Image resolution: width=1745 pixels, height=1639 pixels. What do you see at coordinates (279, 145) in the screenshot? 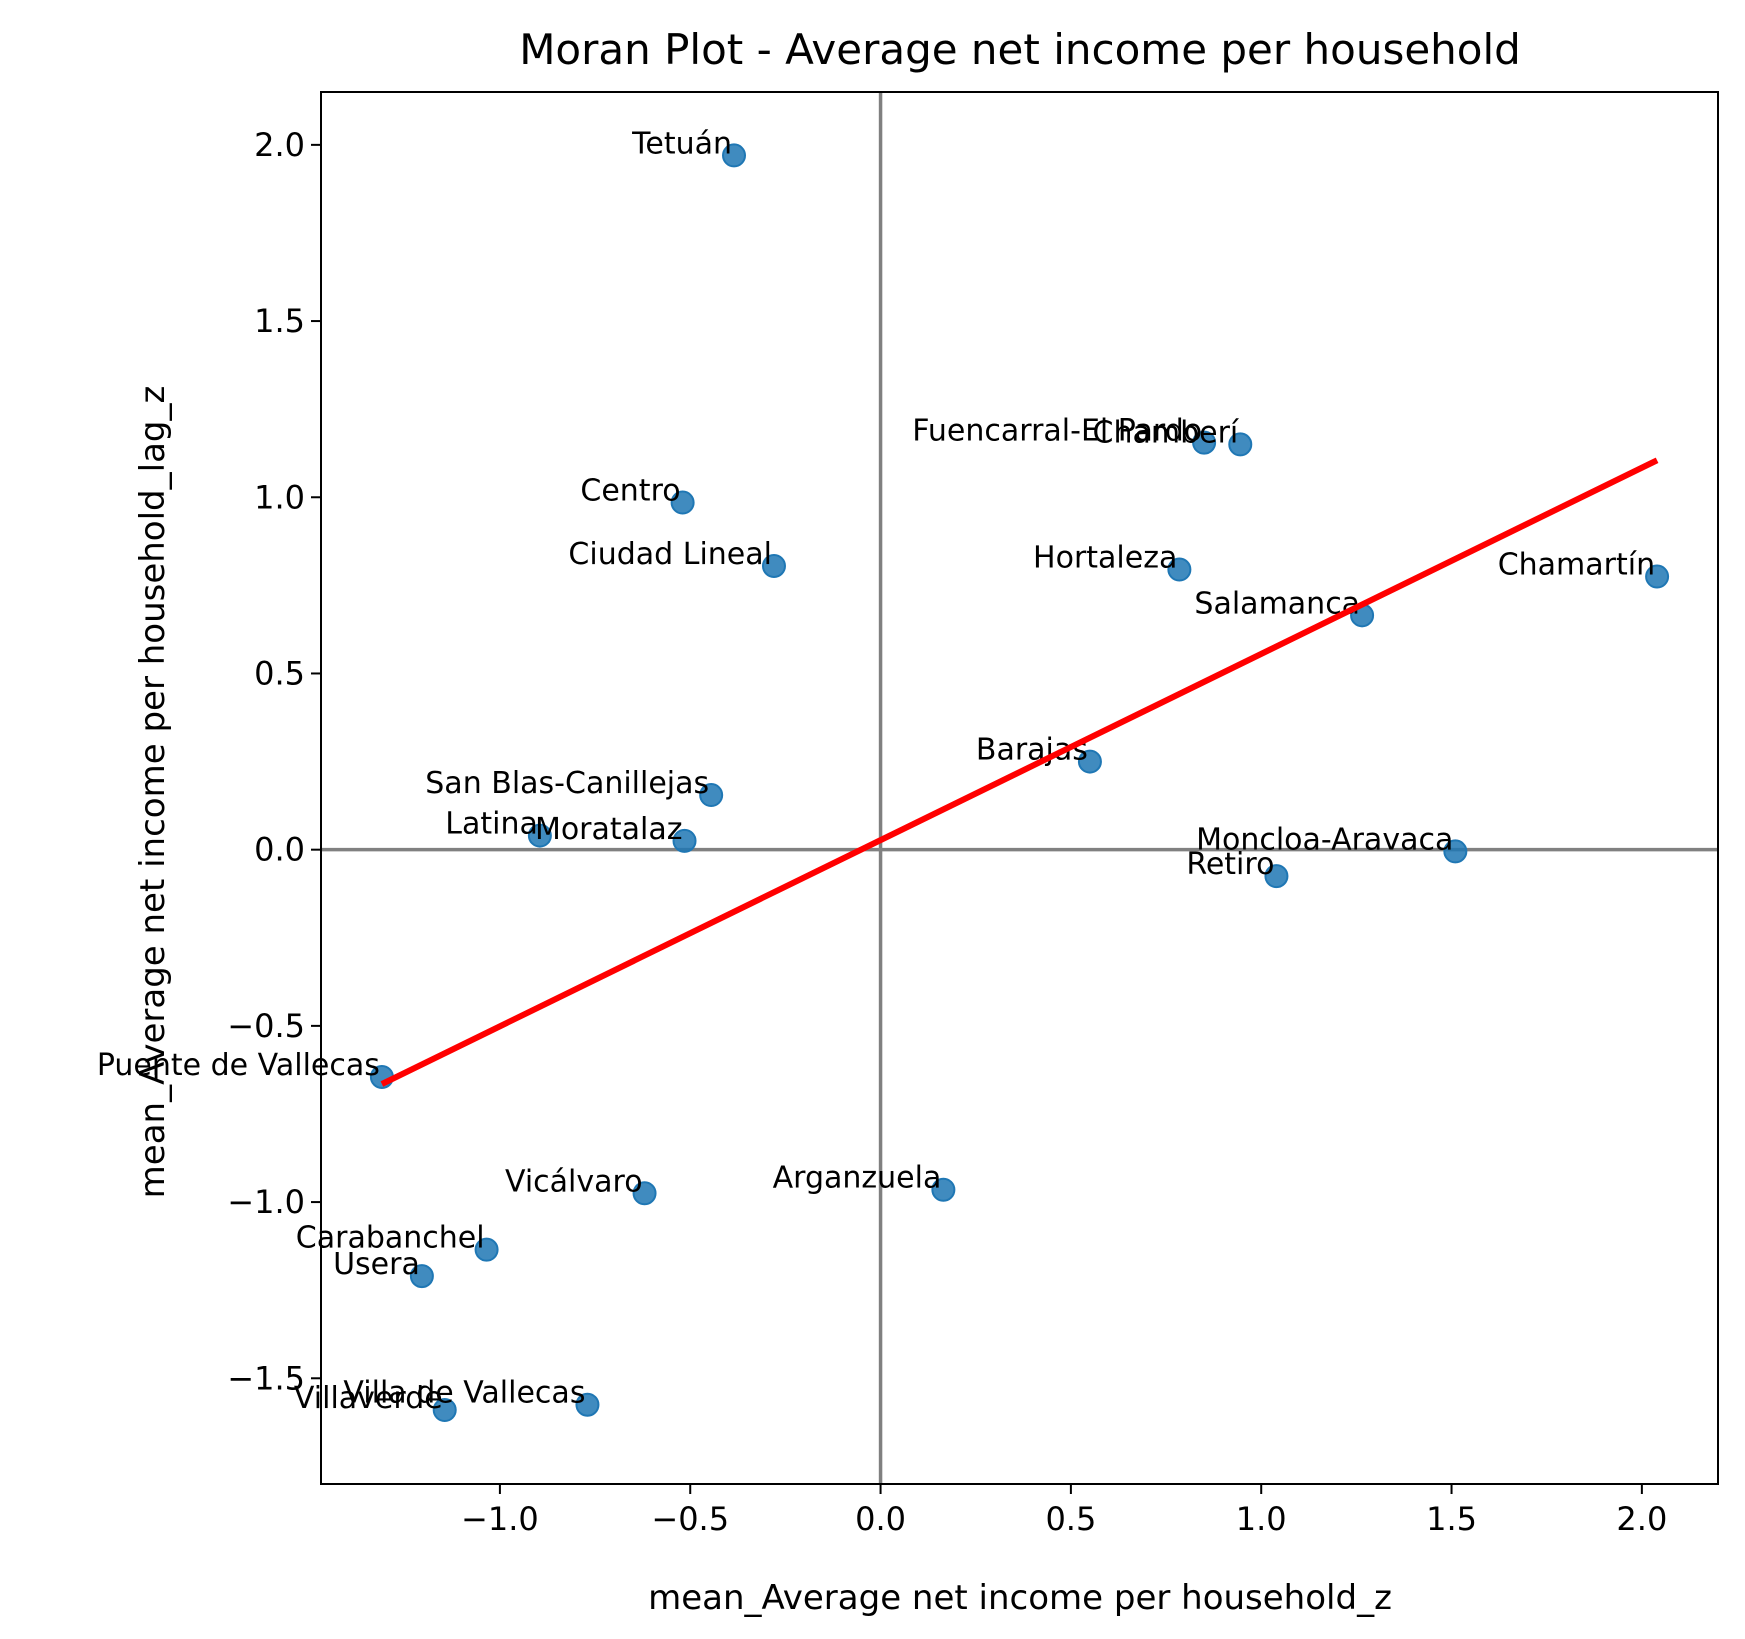
I see `y-tick-label: 2.0` at bounding box center [279, 145].